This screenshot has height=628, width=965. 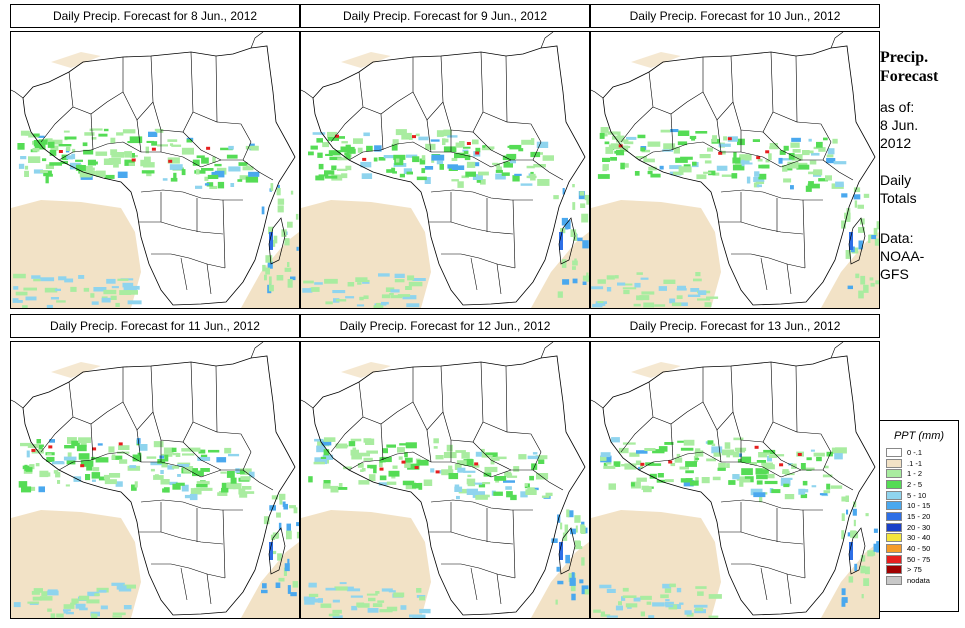 What do you see at coordinates (155, 16) in the screenshot?
I see `panel-title: Daily Precip. Forecast for 8 Jun., 2012` at bounding box center [155, 16].